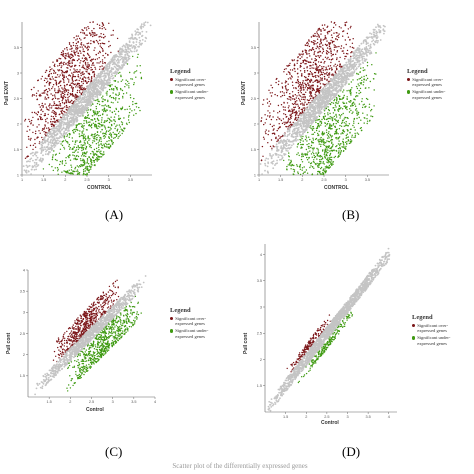  Describe the element at coordinates (22, 180) in the screenshot. I see `x-tick-label: 1` at that location.